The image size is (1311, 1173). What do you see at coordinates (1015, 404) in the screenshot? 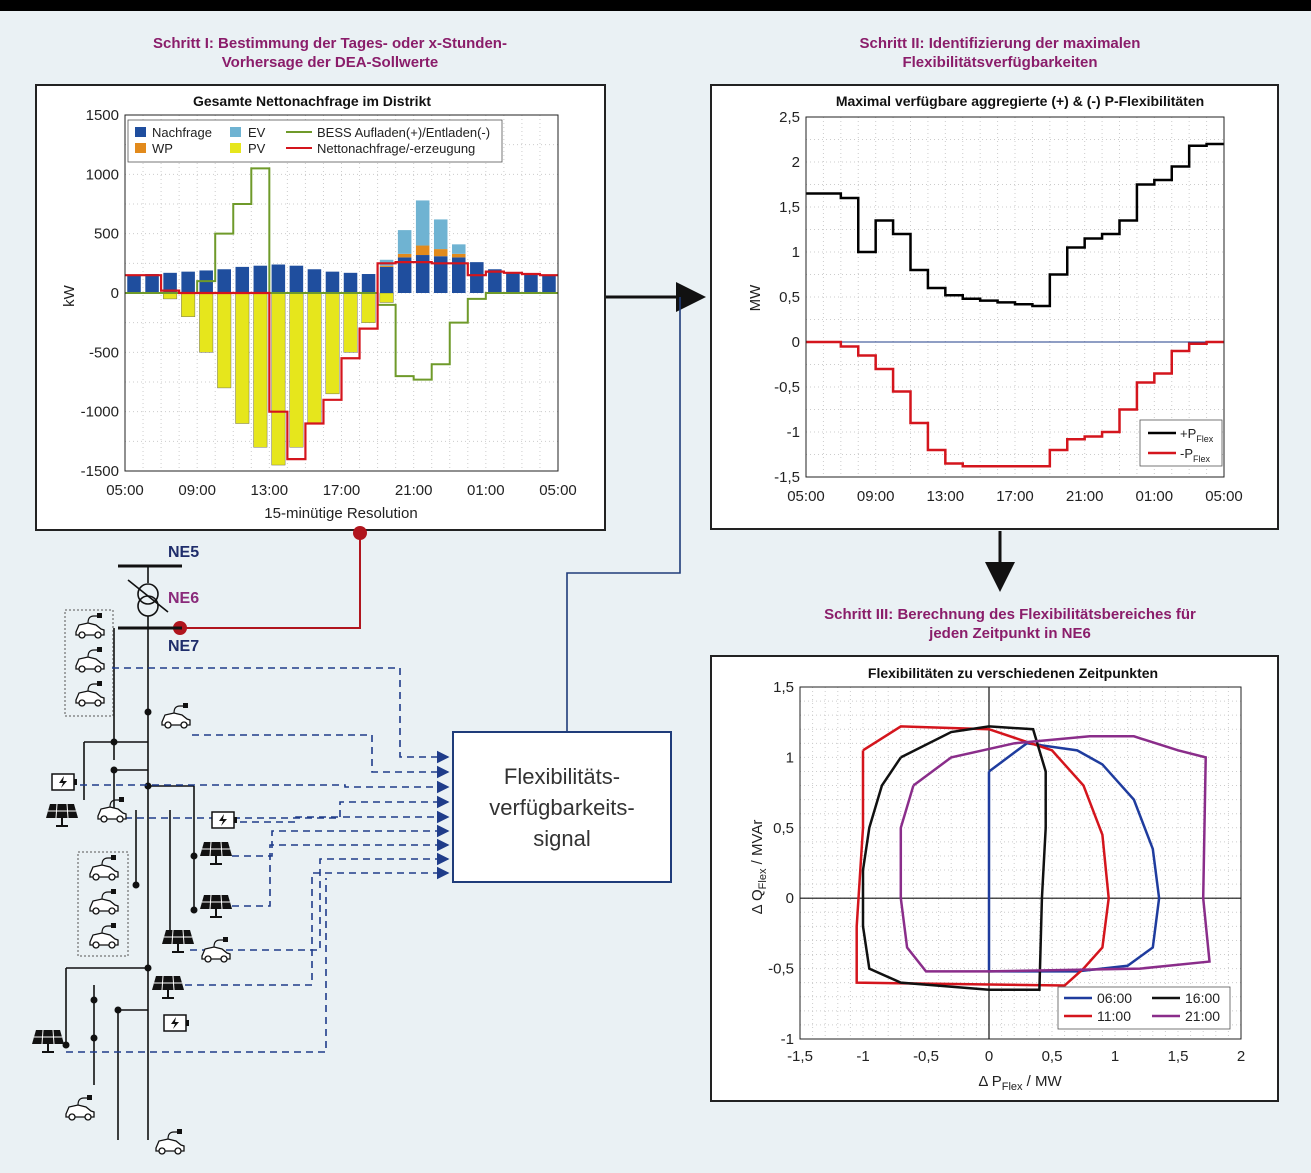
I see `chart2-line-minus-flex` at bounding box center [1015, 404].